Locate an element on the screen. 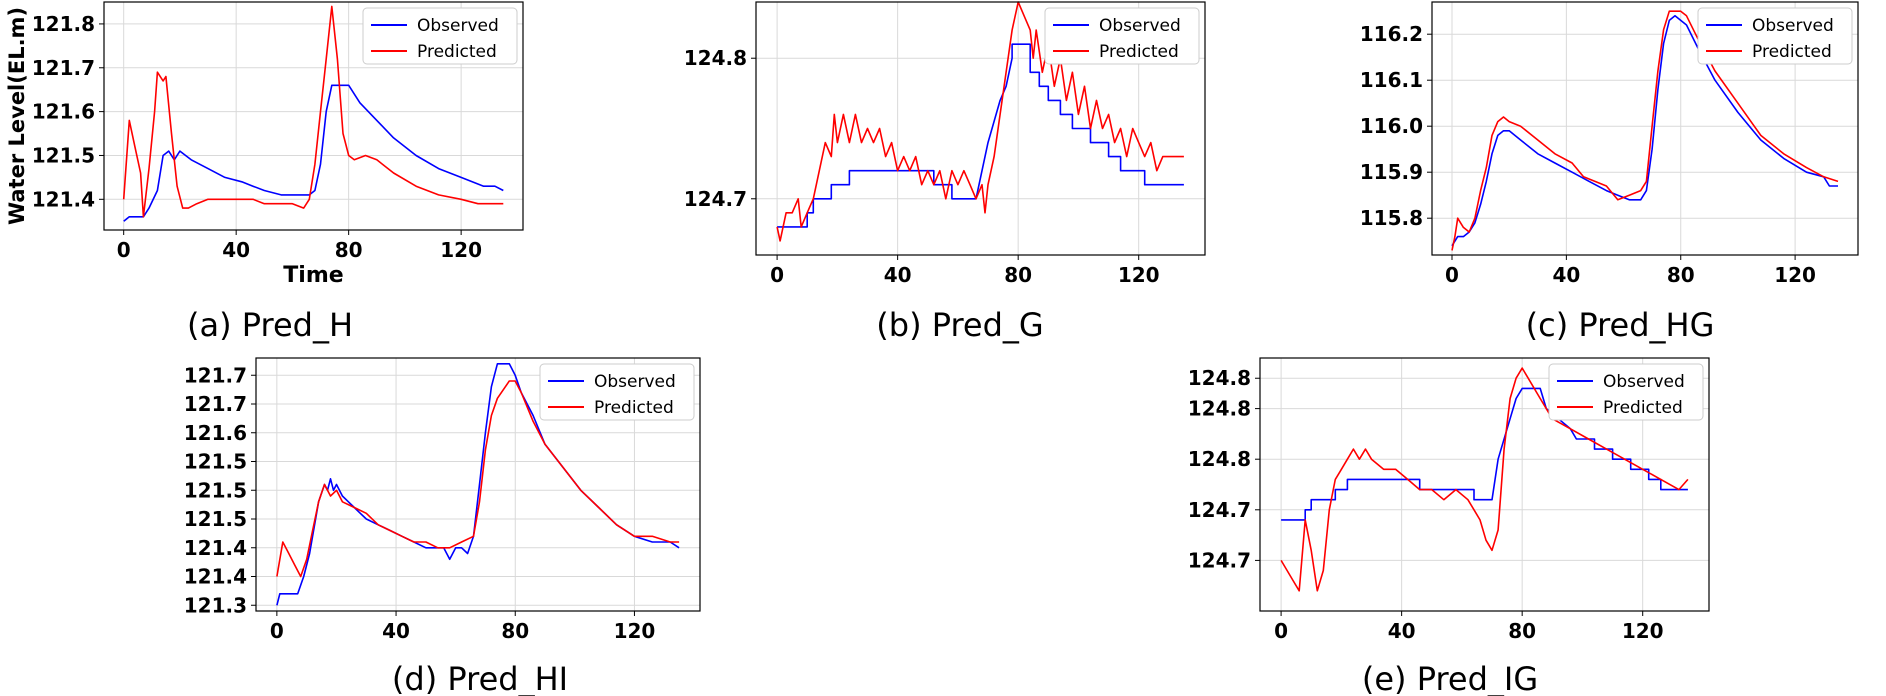 Image resolution: width=1886 pixels, height=696 pixels. y-tick-label: 116.1 is located at coordinates (1391, 80).